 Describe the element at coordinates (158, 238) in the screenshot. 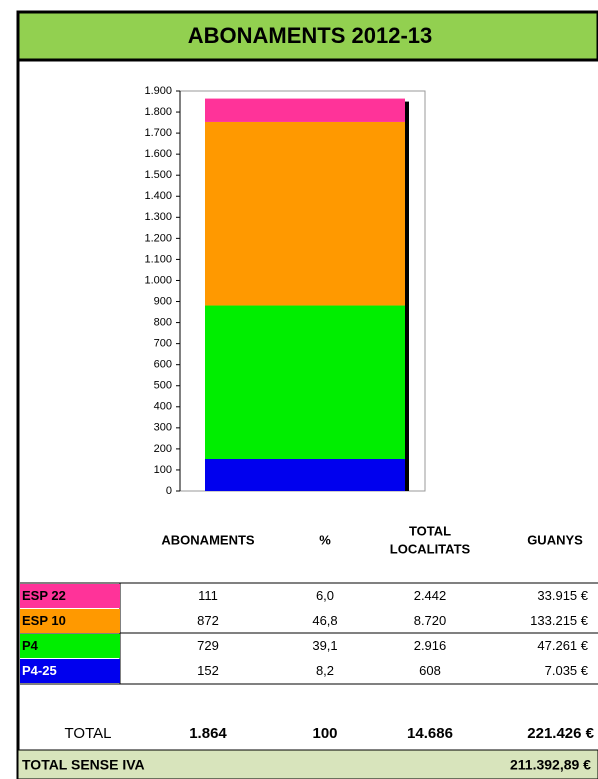

I see `y-tick-label: 1.200` at that location.